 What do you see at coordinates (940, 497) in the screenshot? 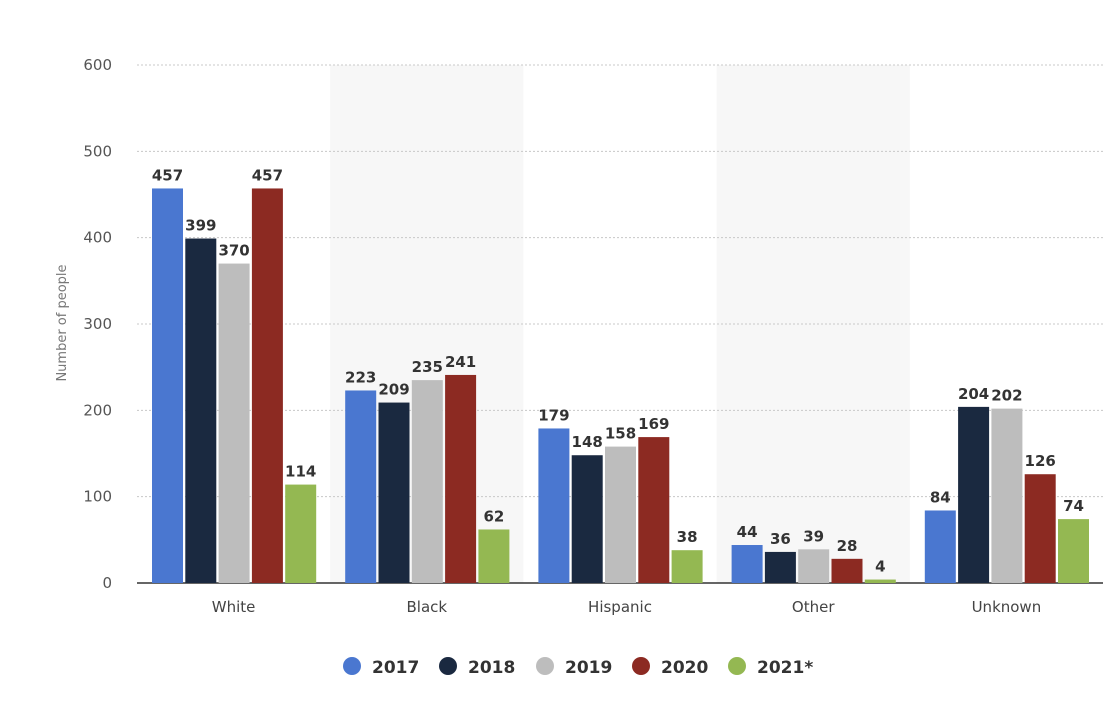
I see `data-label: 84` at bounding box center [940, 497].